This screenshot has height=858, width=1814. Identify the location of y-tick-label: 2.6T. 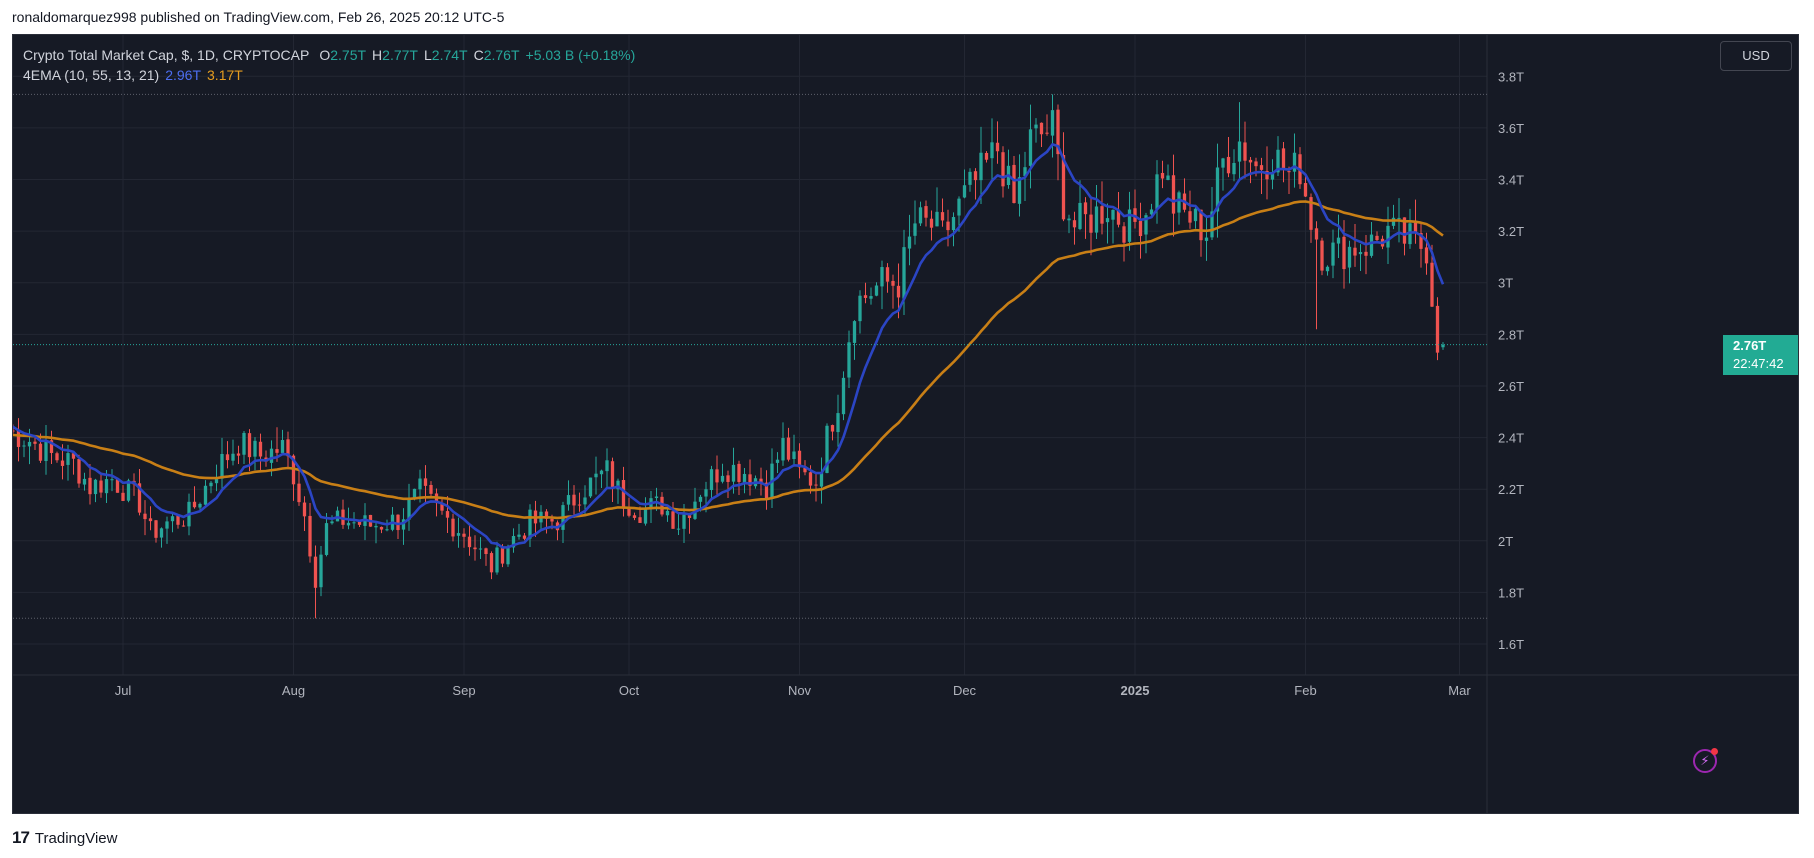
(1511, 386).